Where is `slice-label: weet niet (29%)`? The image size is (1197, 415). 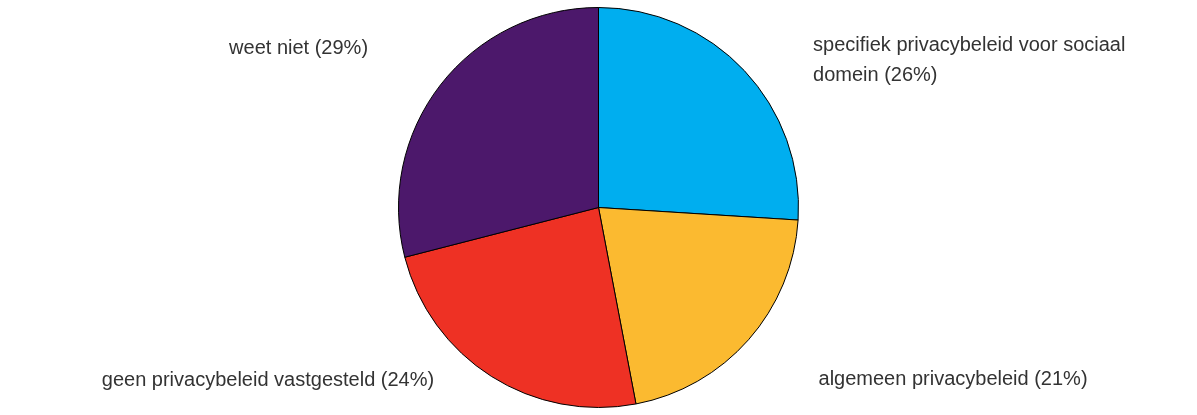
slice-label: weet niet (29%) is located at coordinates (298, 47).